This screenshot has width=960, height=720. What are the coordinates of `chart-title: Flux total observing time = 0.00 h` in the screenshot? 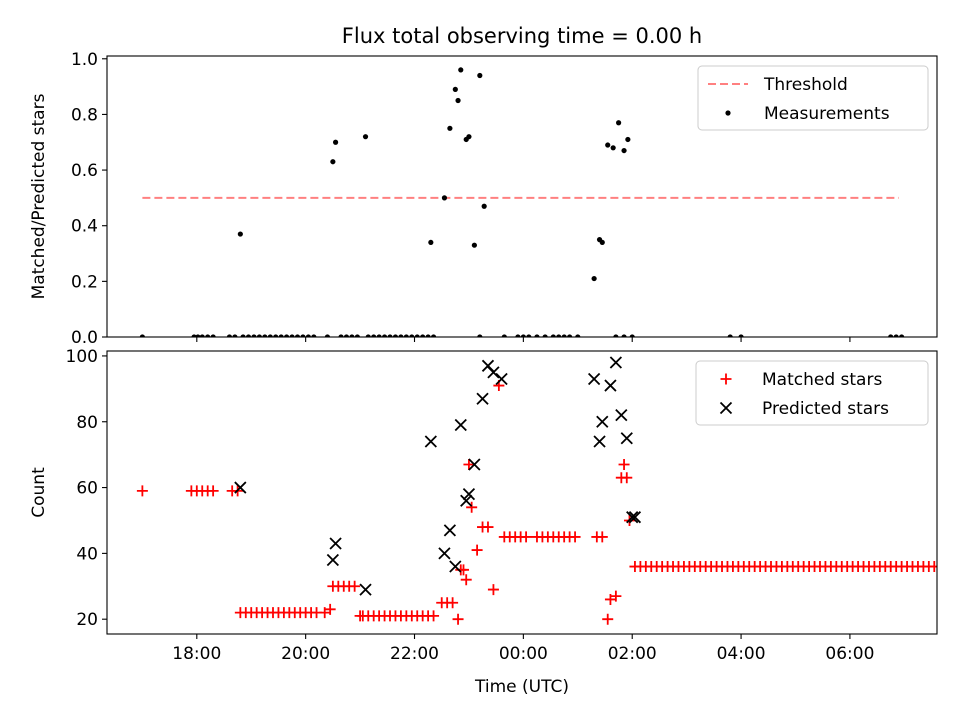 It's located at (522, 36).